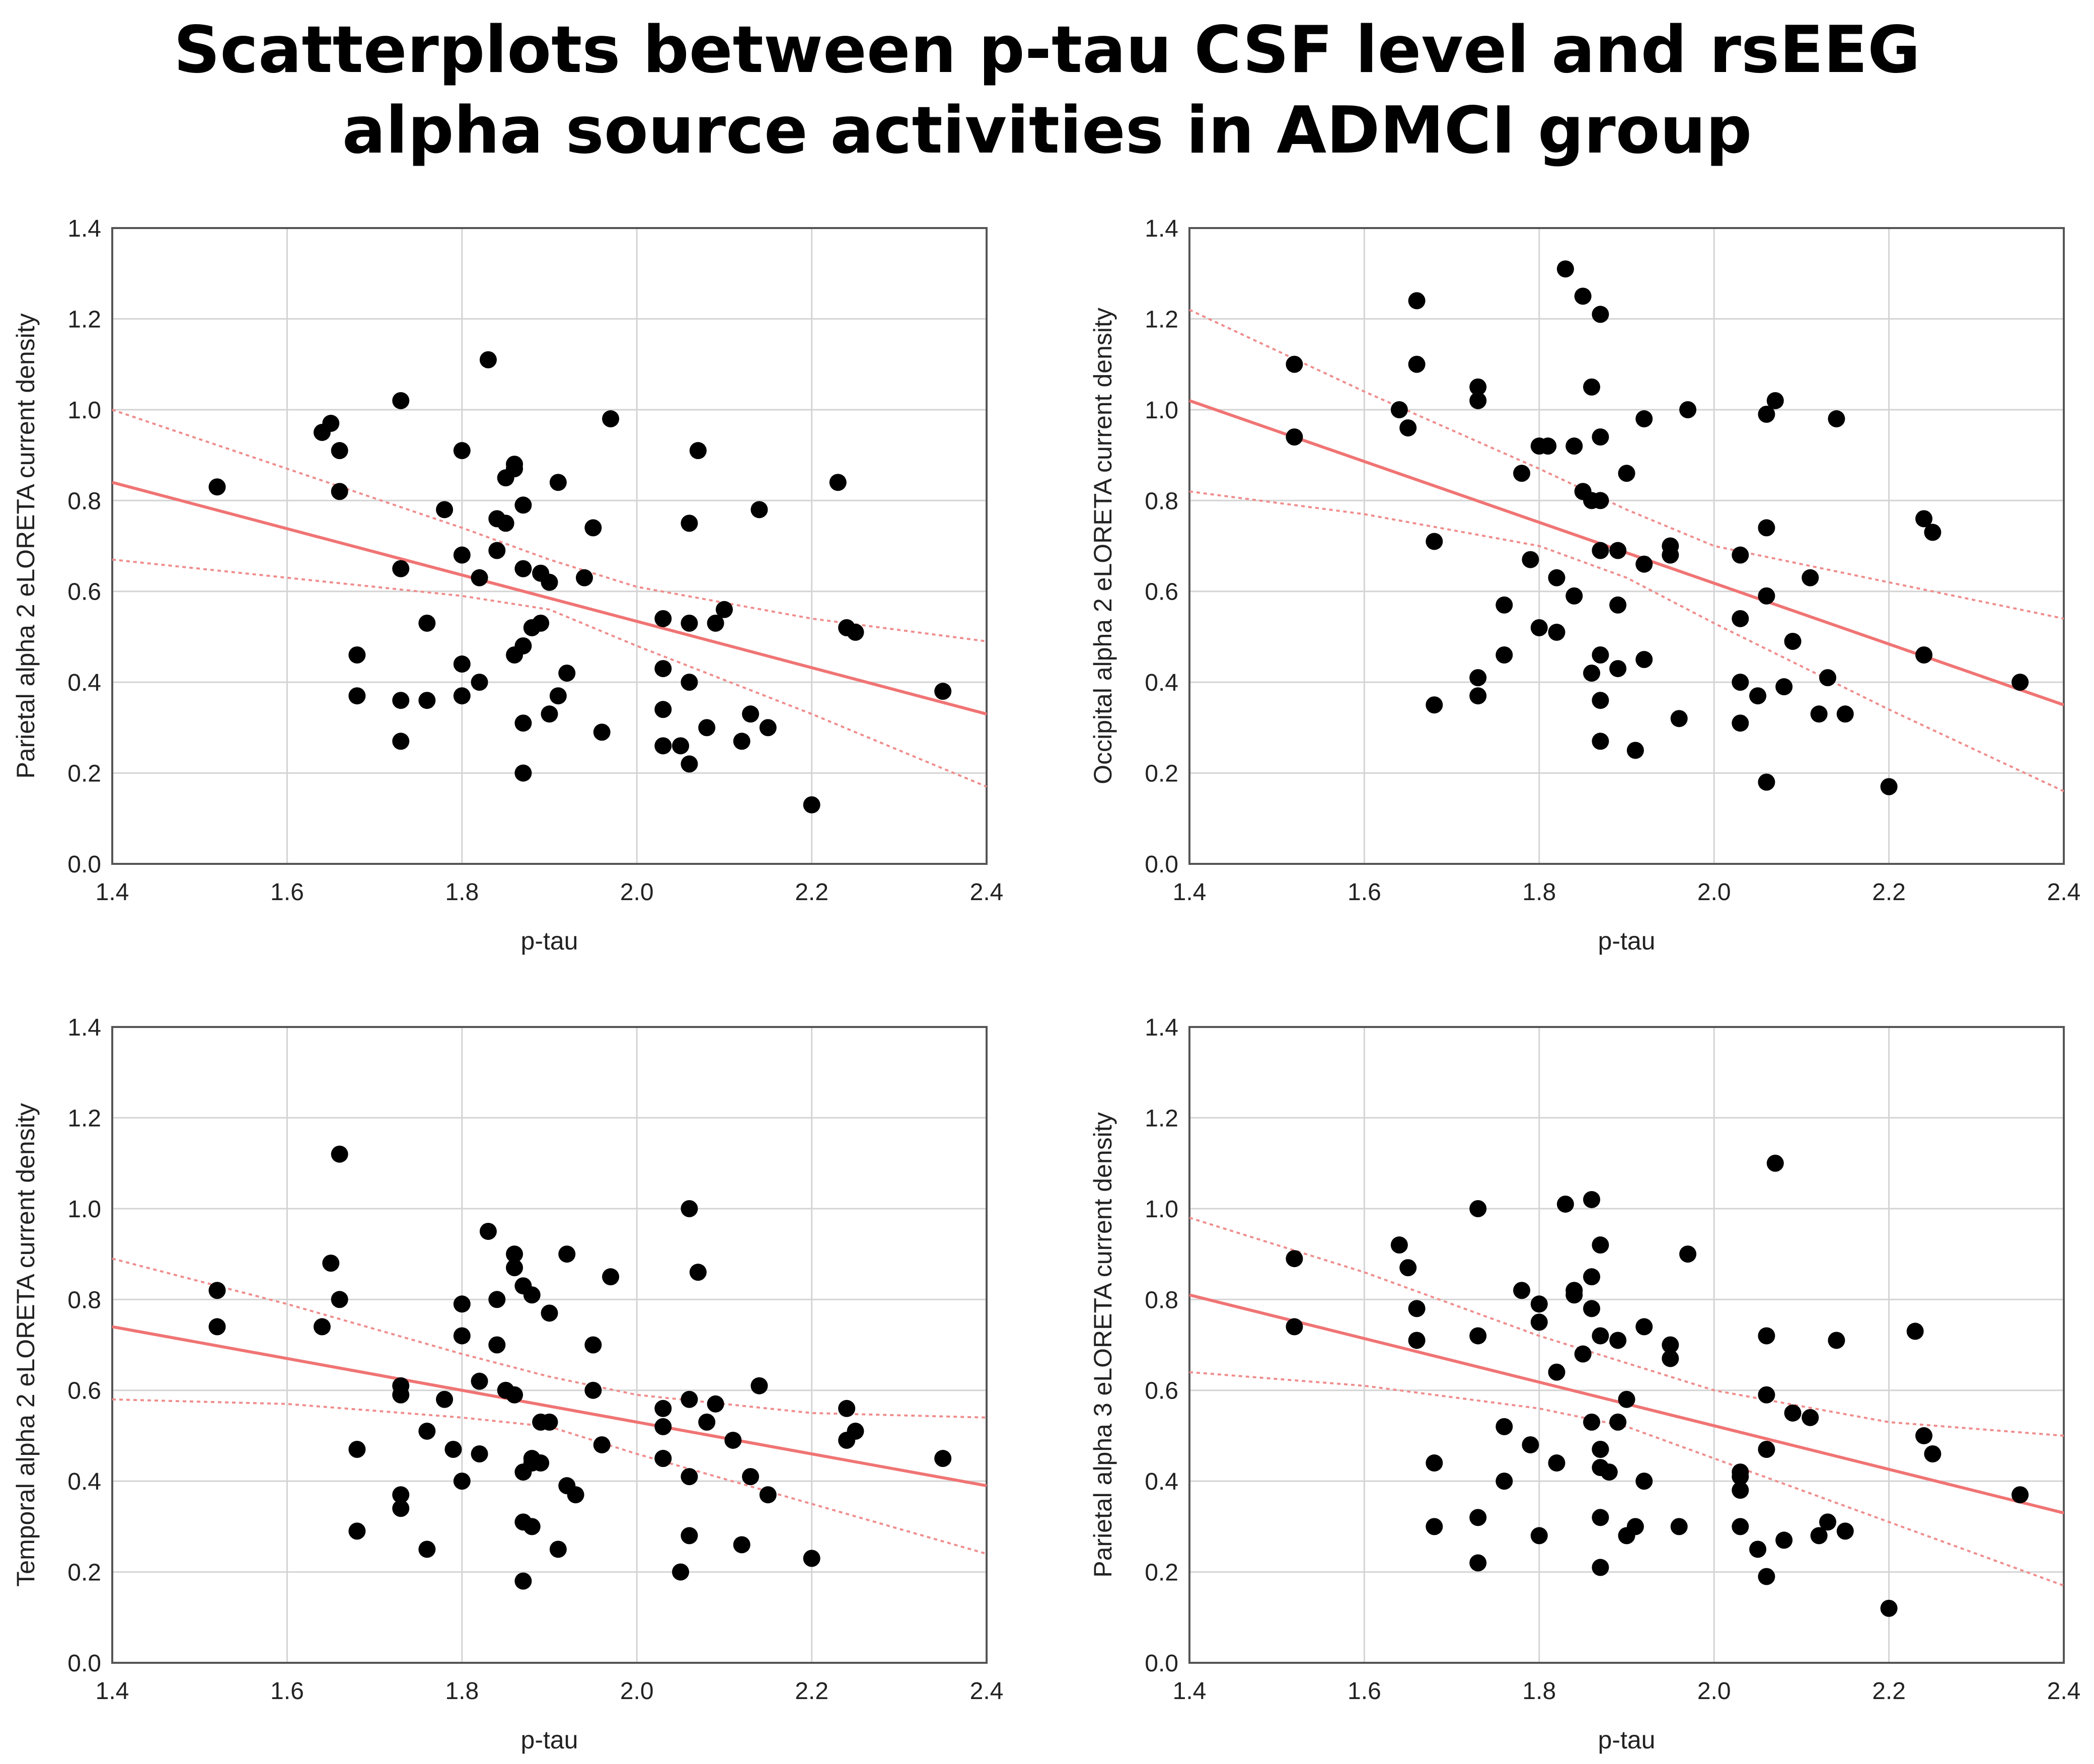 The height and width of the screenshot is (1764, 2094). I want to click on regression-line, so click(1626, 553).